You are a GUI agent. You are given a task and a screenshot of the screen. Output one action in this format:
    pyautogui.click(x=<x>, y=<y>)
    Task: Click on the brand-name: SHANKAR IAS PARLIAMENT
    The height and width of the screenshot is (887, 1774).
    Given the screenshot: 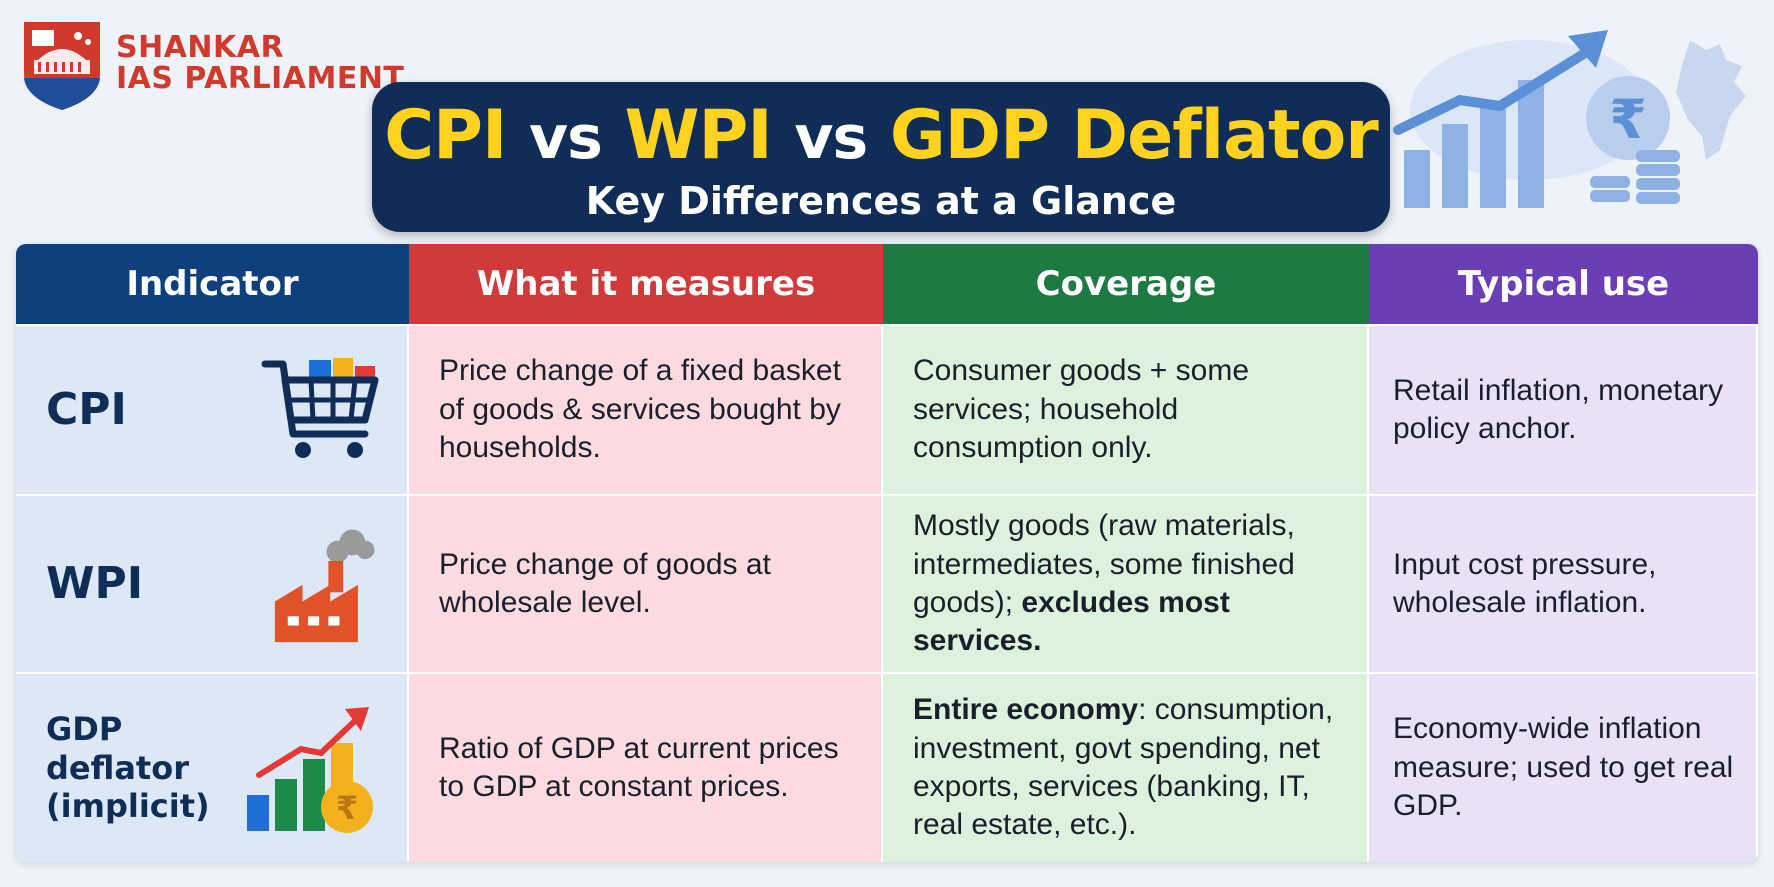 What is the action you would take?
    pyautogui.click(x=260, y=63)
    